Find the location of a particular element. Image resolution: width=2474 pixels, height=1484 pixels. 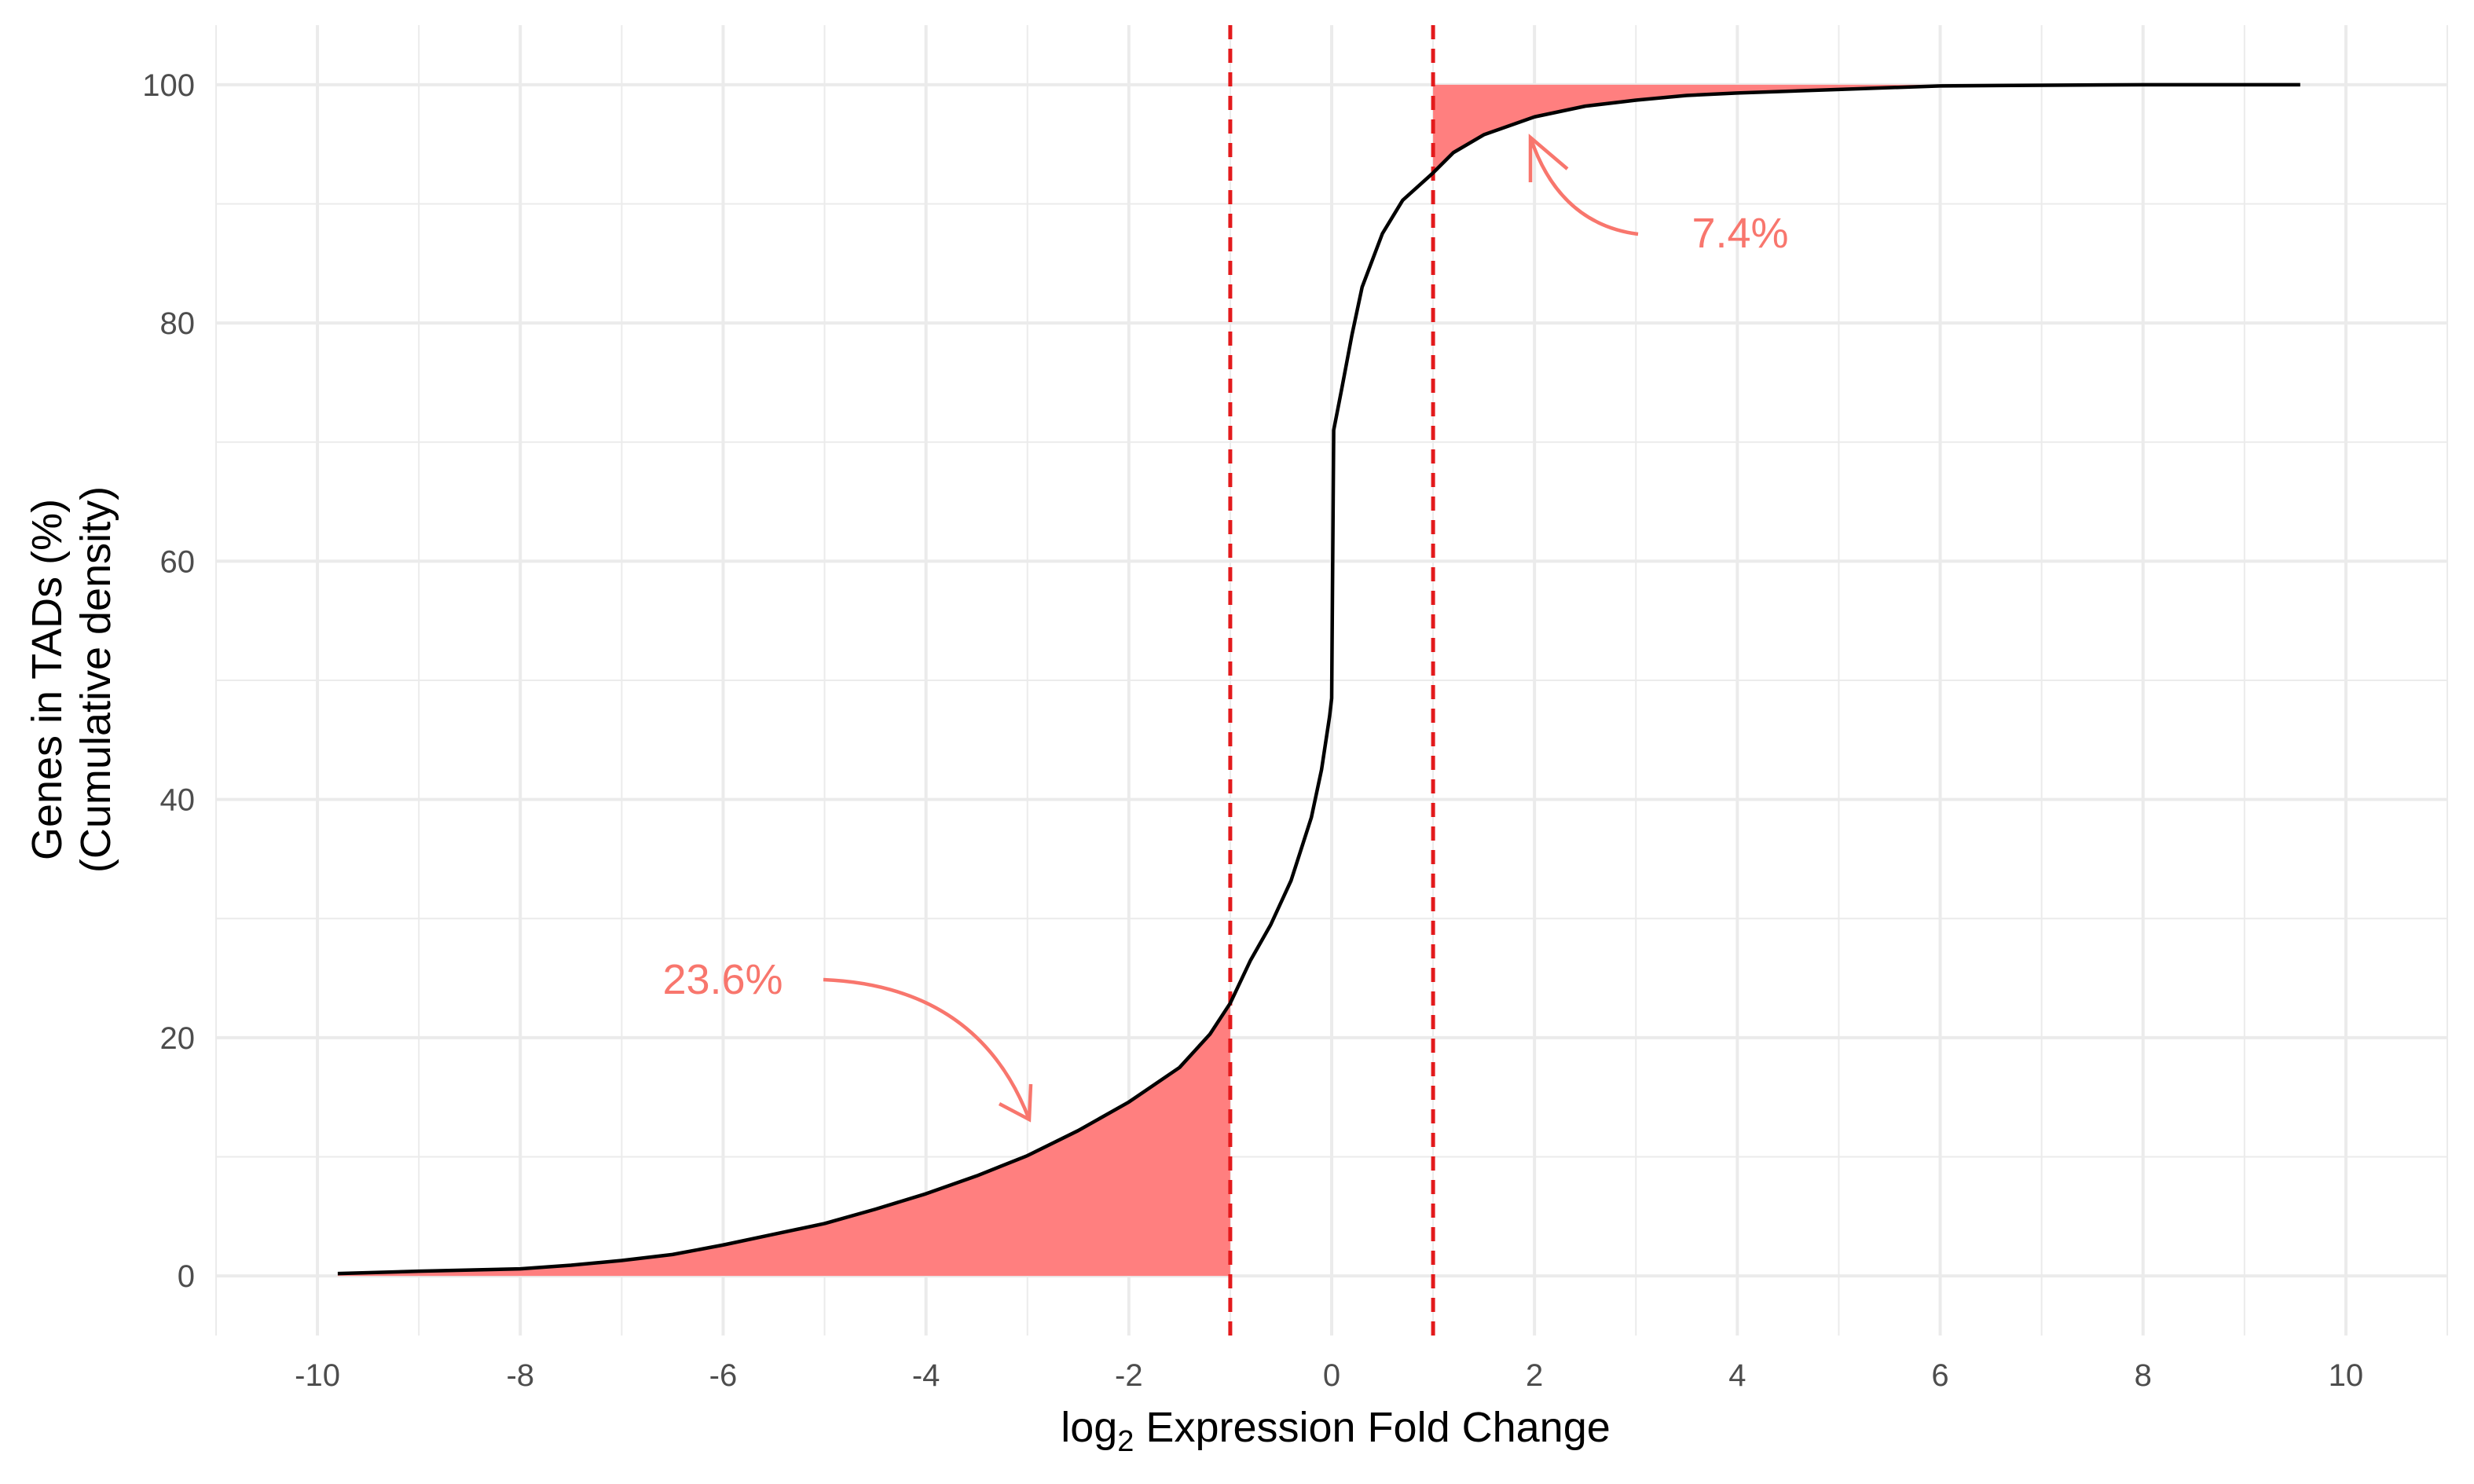

x-tick-label: -4 is located at coordinates (926, 1375).